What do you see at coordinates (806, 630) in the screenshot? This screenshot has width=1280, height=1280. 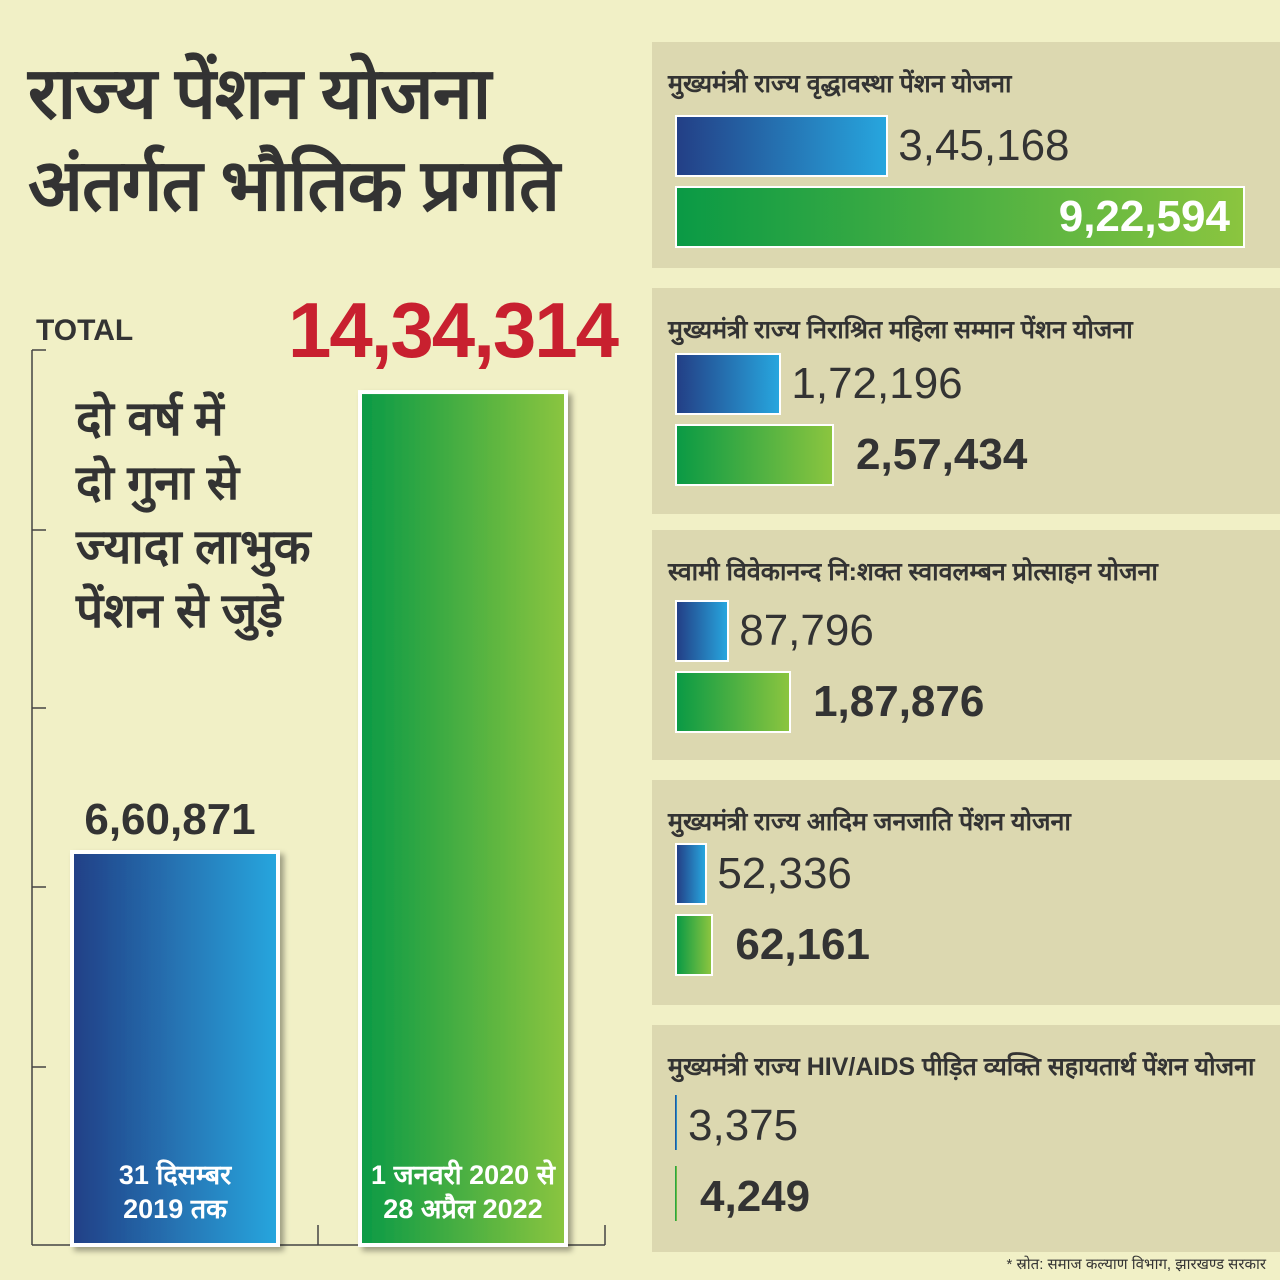 I see `value-label-2019: 87,796` at bounding box center [806, 630].